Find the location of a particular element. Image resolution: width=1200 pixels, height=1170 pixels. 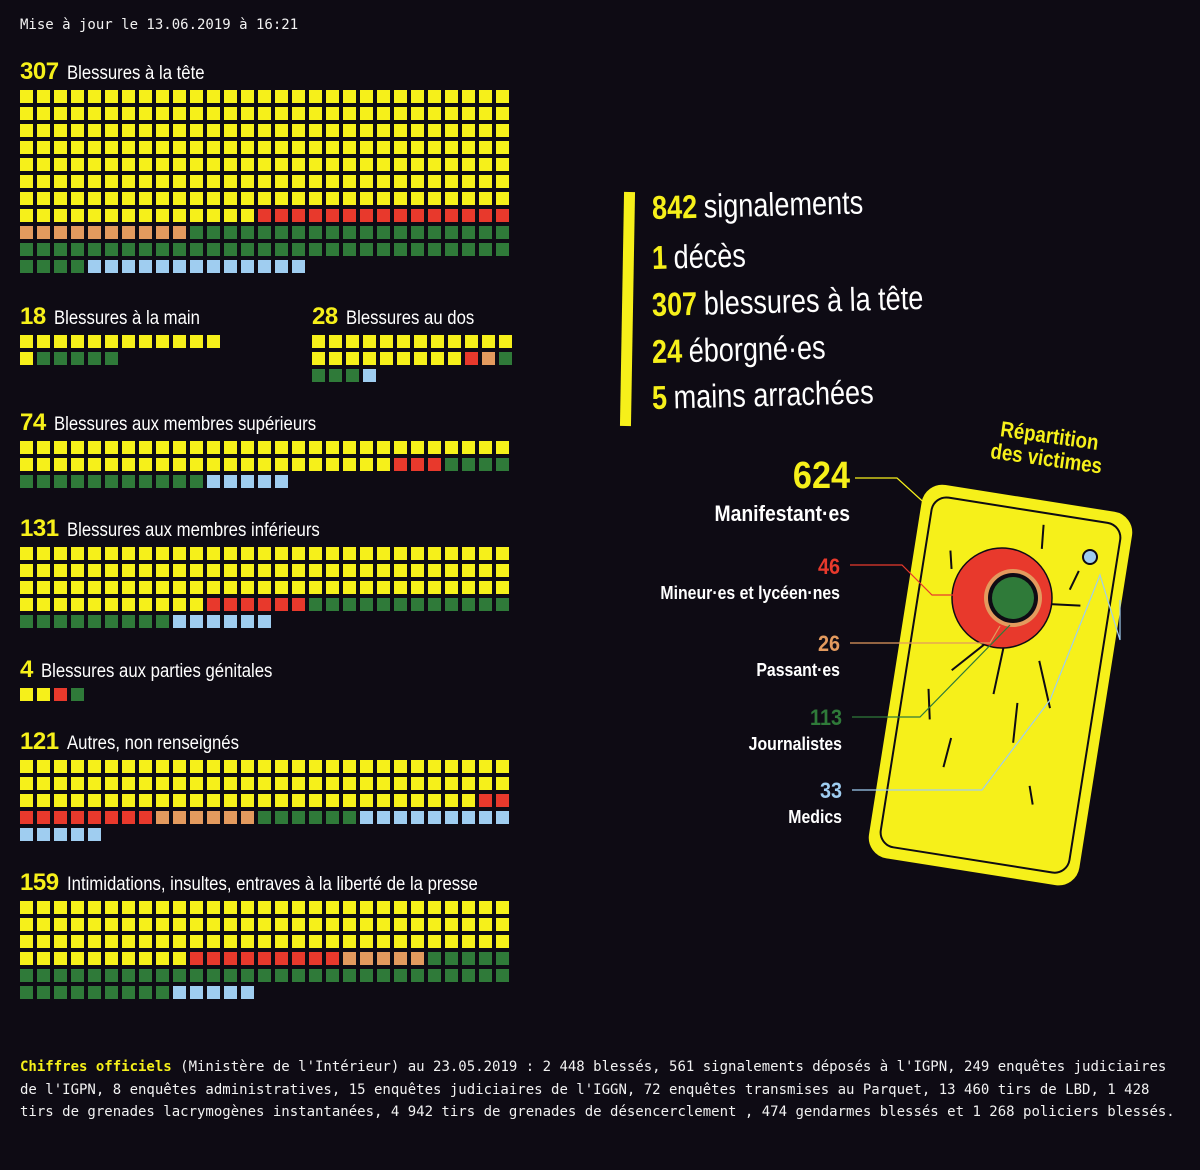

victim-label: Passant·es is located at coordinates (798, 670).